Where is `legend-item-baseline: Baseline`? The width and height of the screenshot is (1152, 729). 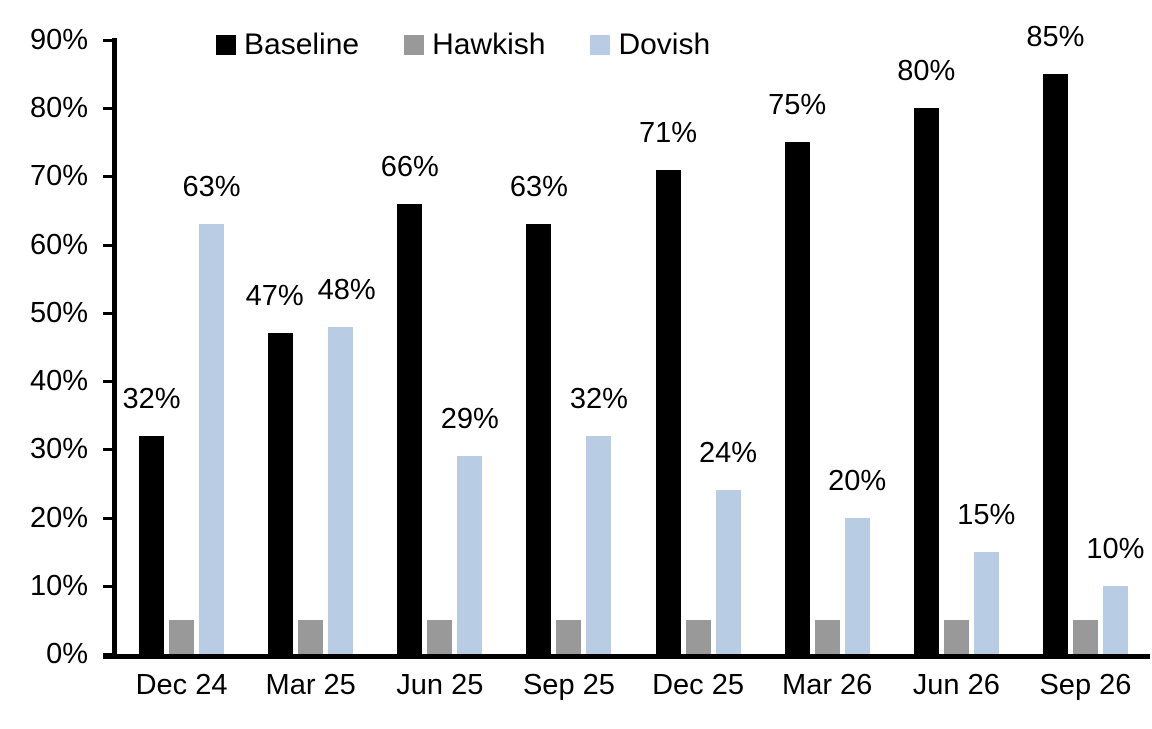 legend-item-baseline: Baseline is located at coordinates (287, 45).